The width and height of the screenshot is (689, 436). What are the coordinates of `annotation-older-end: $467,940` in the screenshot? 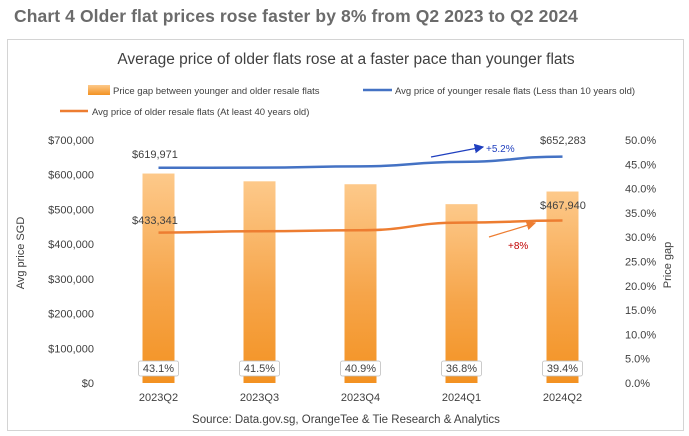 It's located at (563, 206).